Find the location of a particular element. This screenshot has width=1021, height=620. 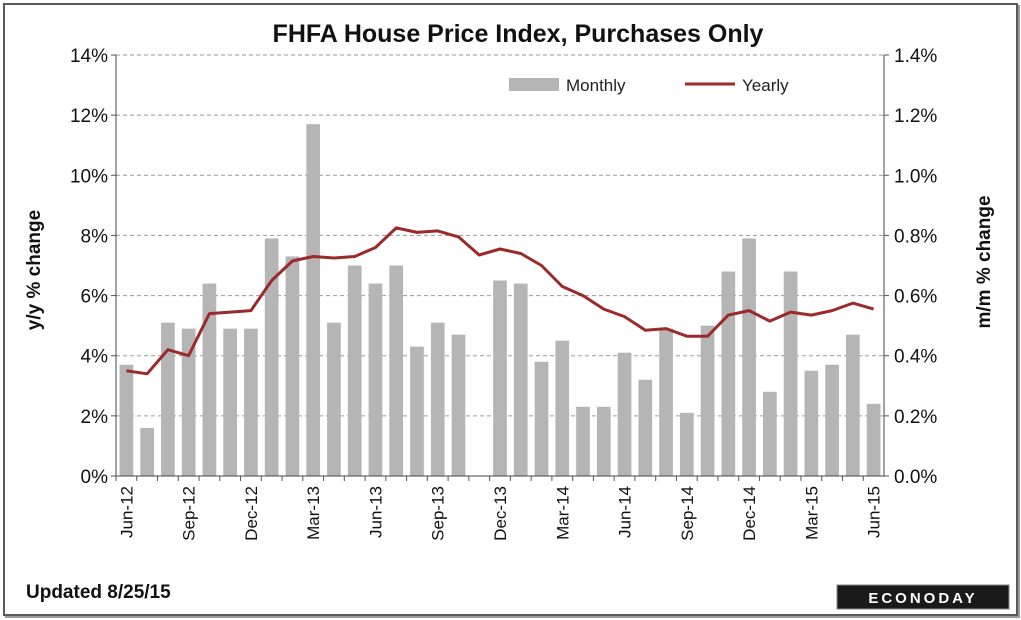

chart-title: FHFA House Price Index, Purchases Only is located at coordinates (518, 34).